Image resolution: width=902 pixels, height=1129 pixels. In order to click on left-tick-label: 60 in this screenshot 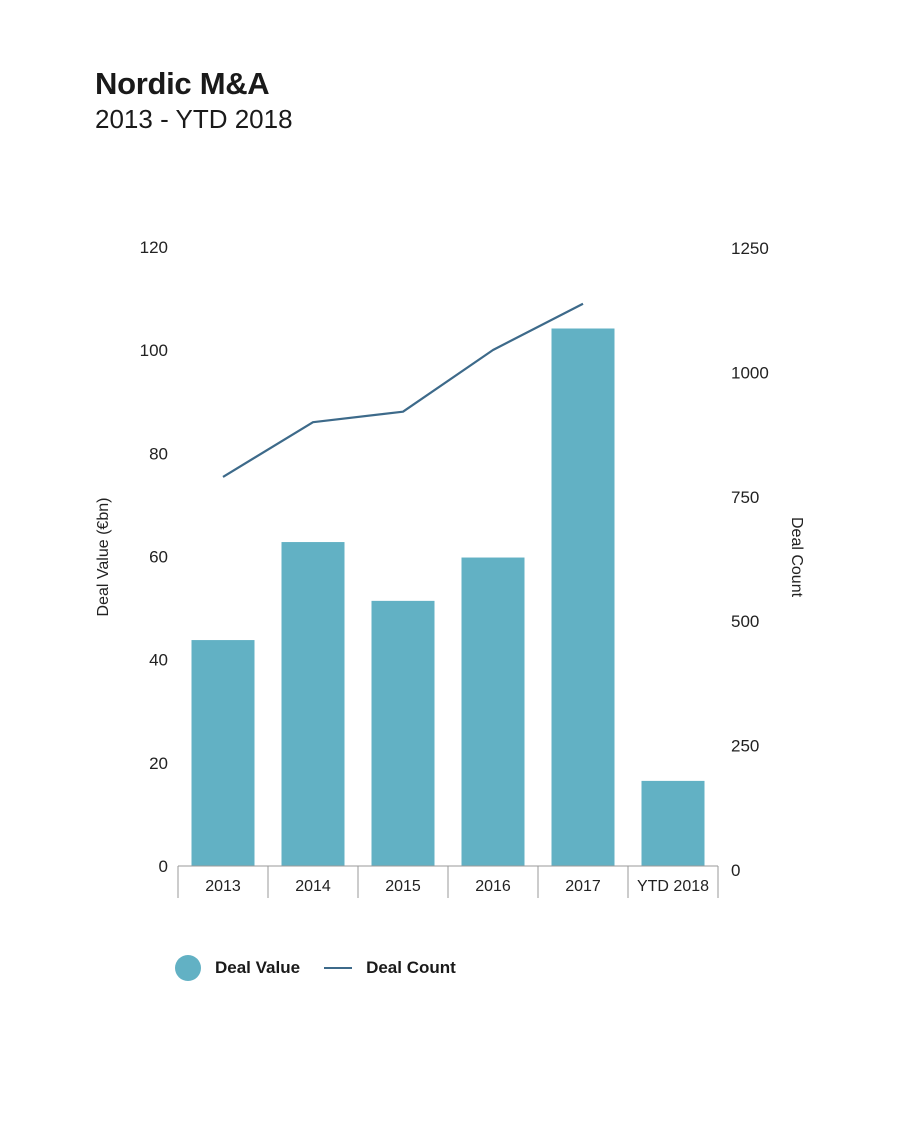, I will do `click(158, 557)`.